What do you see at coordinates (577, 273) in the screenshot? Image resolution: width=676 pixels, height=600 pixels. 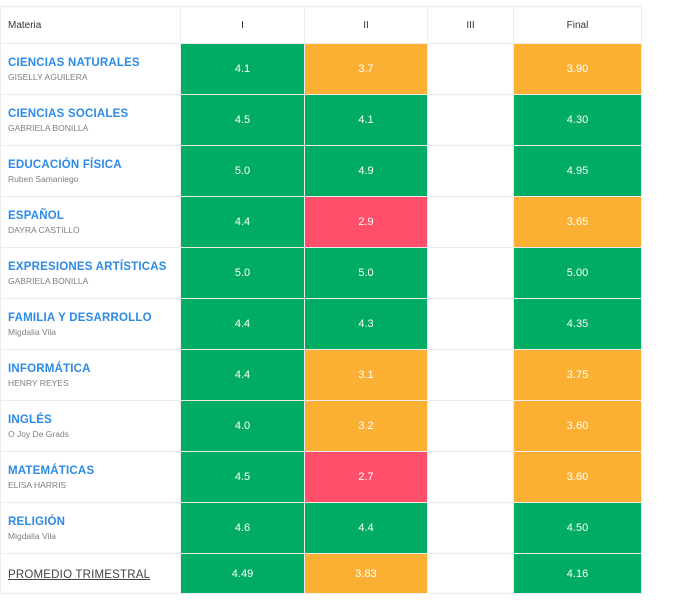 I see `grade-final: 5.00` at bounding box center [577, 273].